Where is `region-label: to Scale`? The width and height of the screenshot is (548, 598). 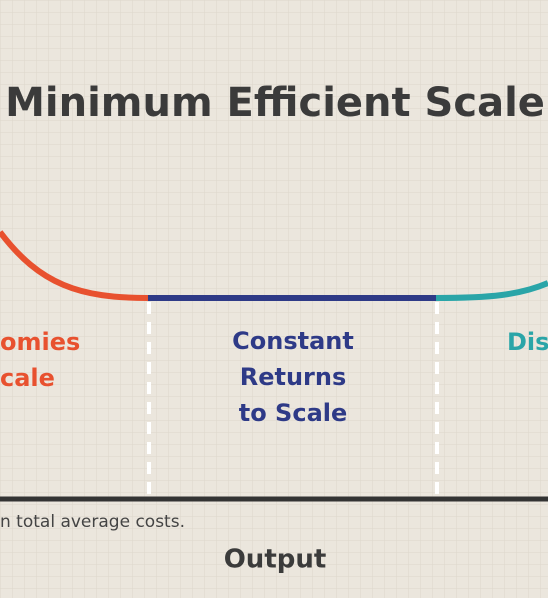
region-label: to Scale is located at coordinates (293, 413).